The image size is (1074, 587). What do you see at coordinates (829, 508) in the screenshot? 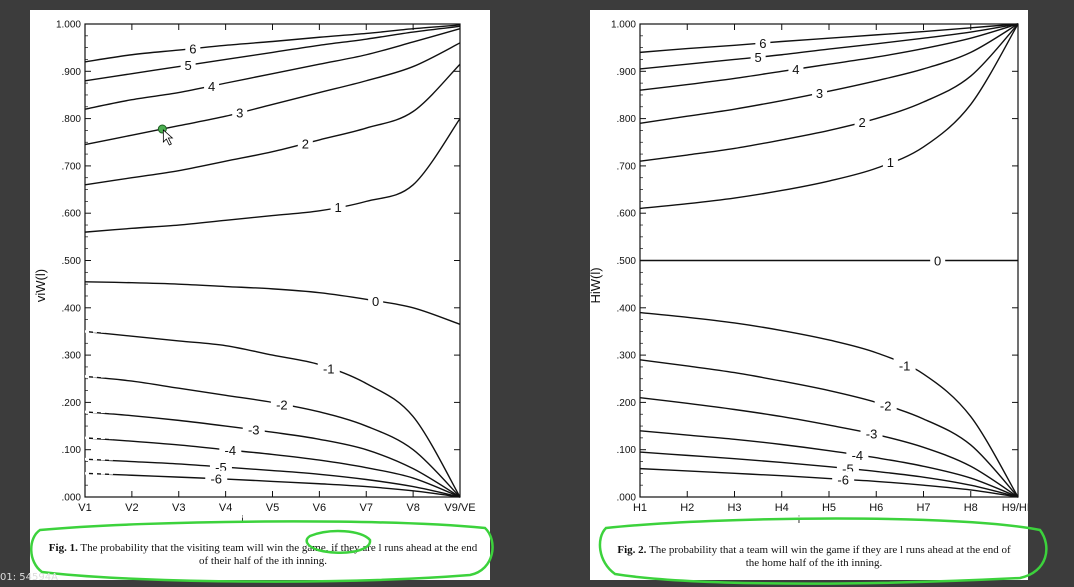
I see `x-tick-label: H5` at bounding box center [829, 508].